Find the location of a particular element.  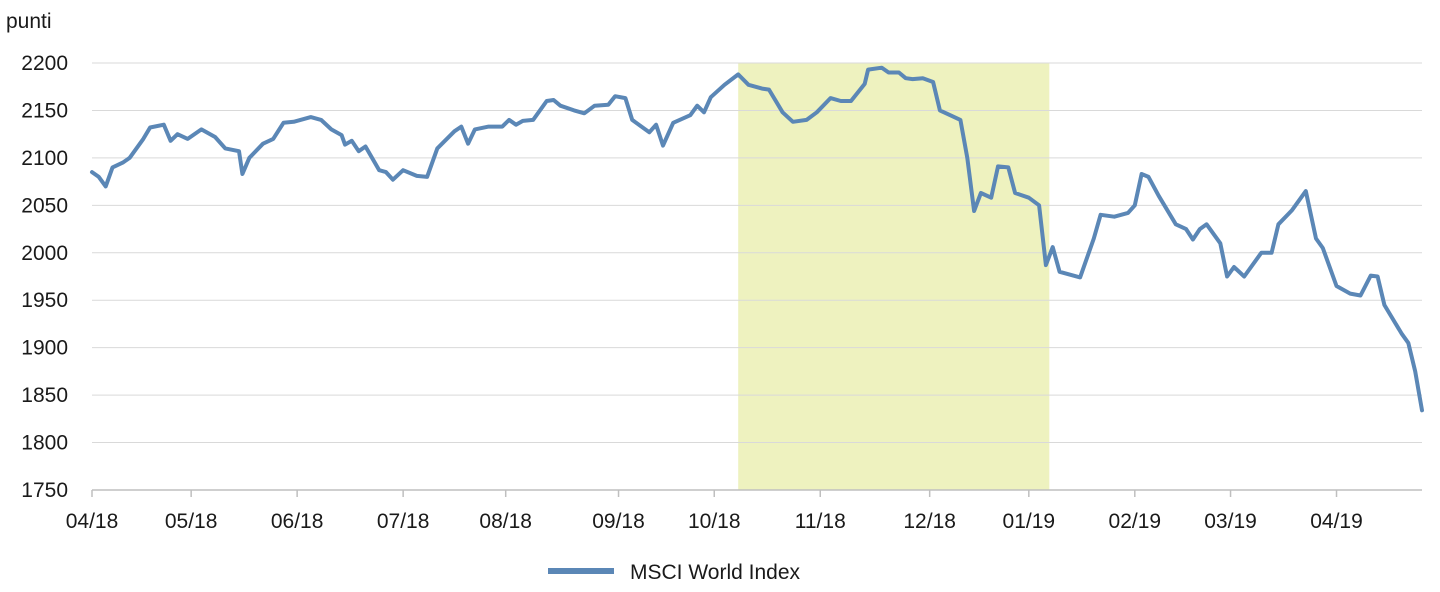

y-tick-label: 2000 is located at coordinates (44, 253).